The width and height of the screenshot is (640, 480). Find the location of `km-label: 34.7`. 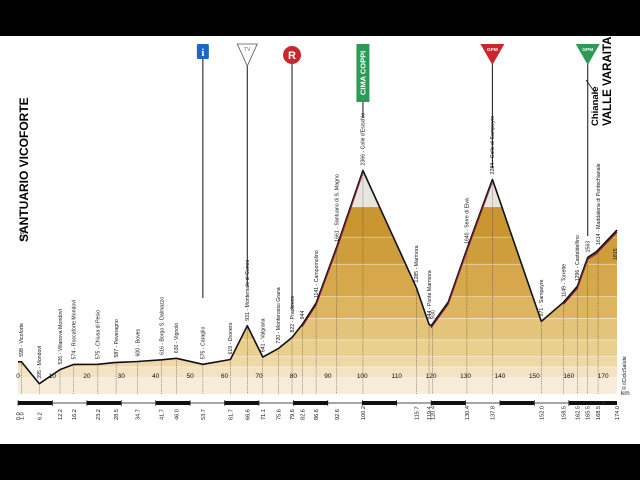

km-label: 34.7 is located at coordinates (138, 414).